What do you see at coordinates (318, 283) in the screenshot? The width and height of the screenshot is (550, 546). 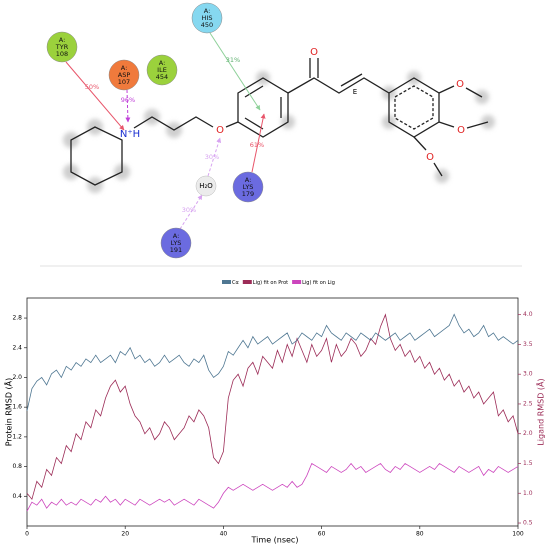 I see `legend-label: Lig) fit on Lig` at bounding box center [318, 283].